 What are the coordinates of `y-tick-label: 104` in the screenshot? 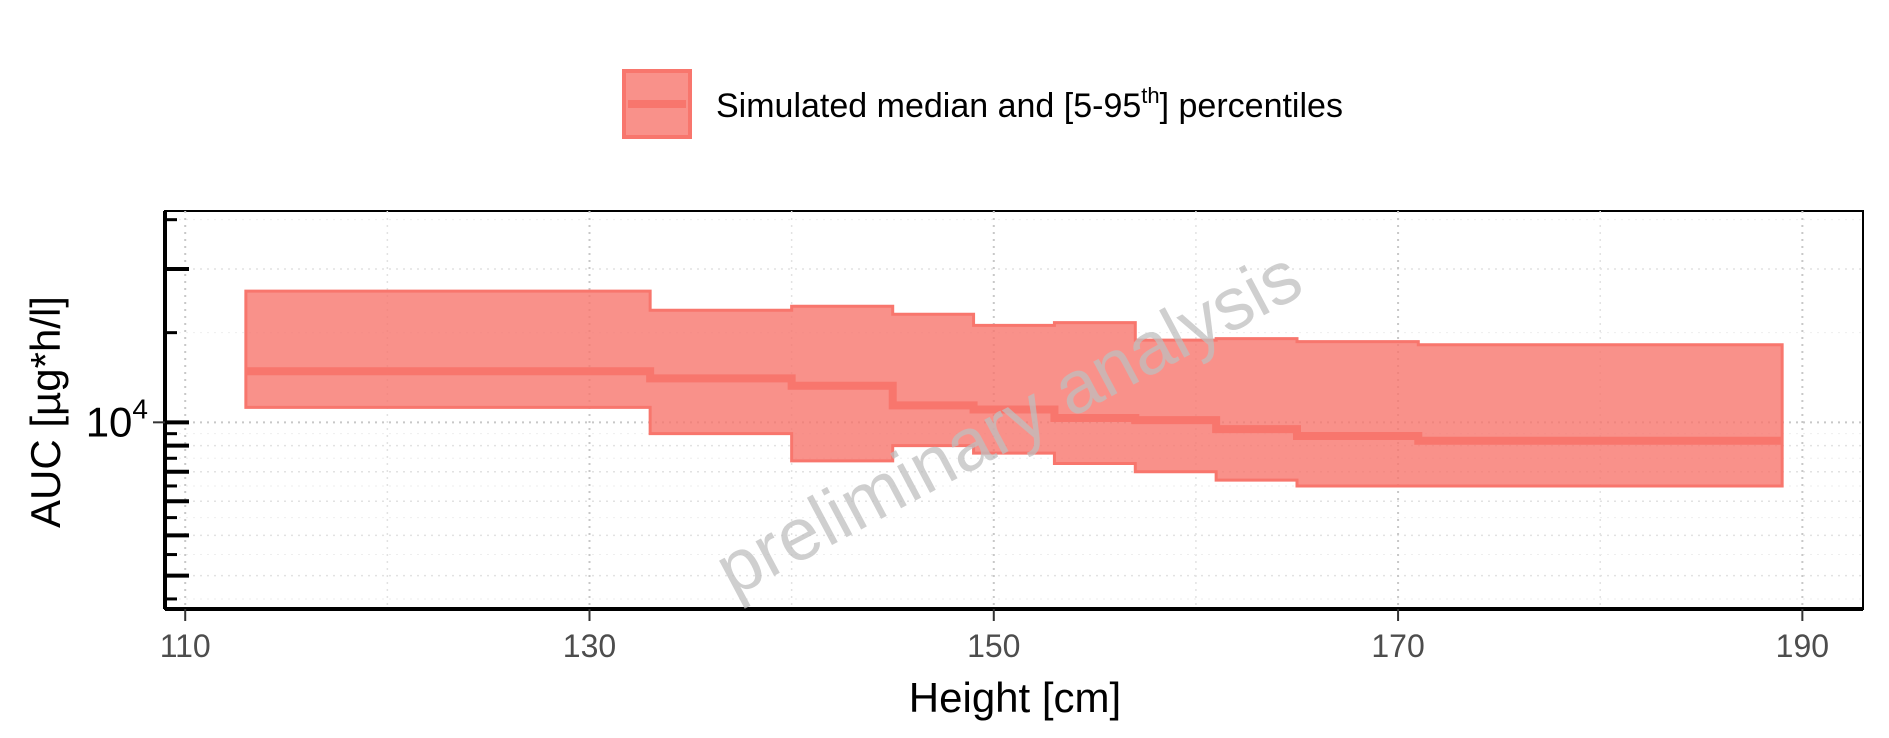 It's located at (117, 419).